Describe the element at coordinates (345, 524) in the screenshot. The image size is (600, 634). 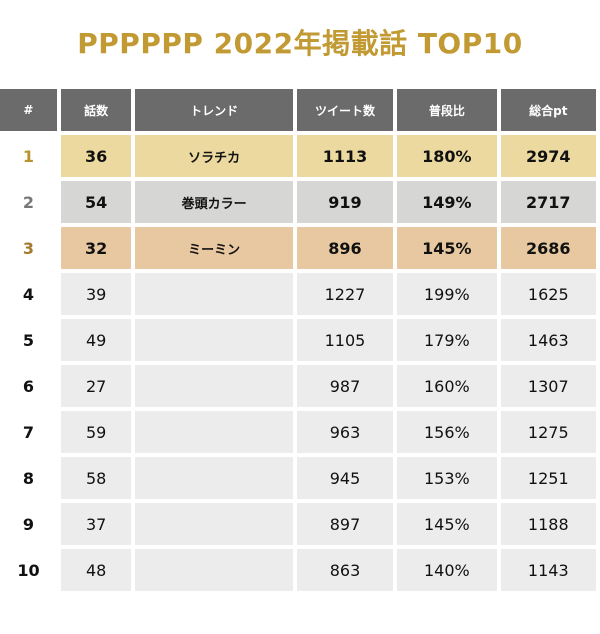
I see `tweets-cell: 897` at that location.